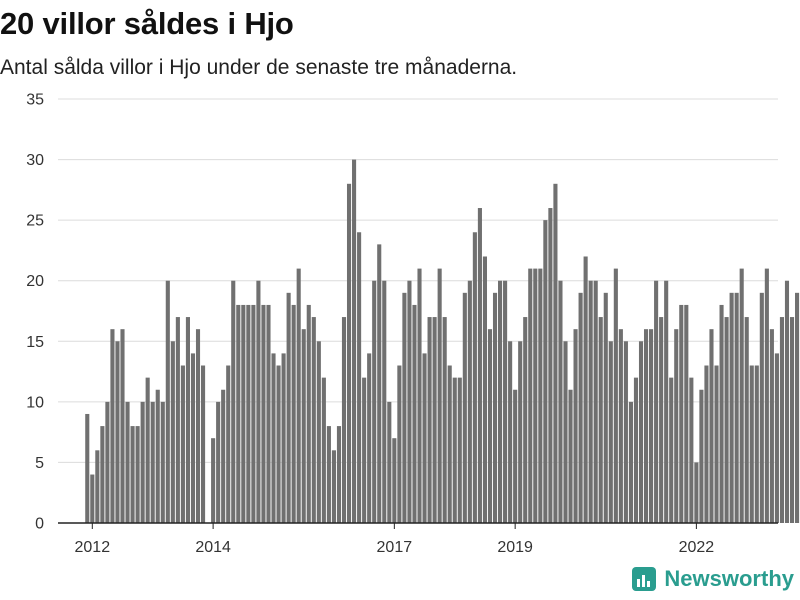 The height and width of the screenshot is (600, 800). I want to click on x-axis: 201220142017201920222024, so click(429, 539).